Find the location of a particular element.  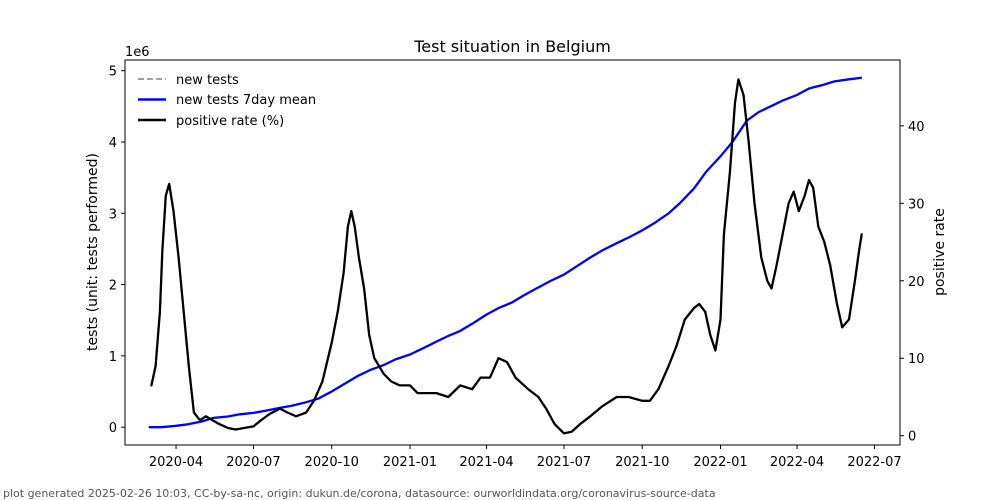

chart-title: Test situation in Belgium is located at coordinates (512, 46).